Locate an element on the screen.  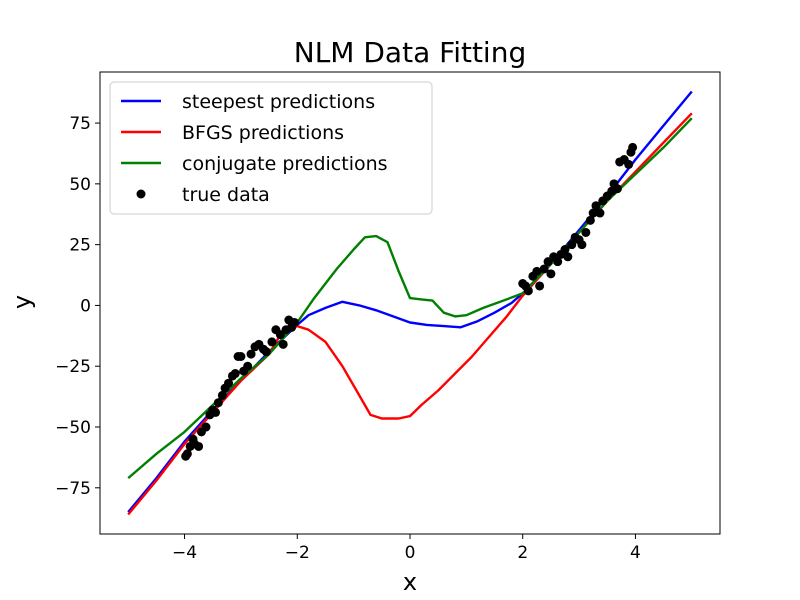
y-tick-label: 75 is located at coordinates (80, 124).